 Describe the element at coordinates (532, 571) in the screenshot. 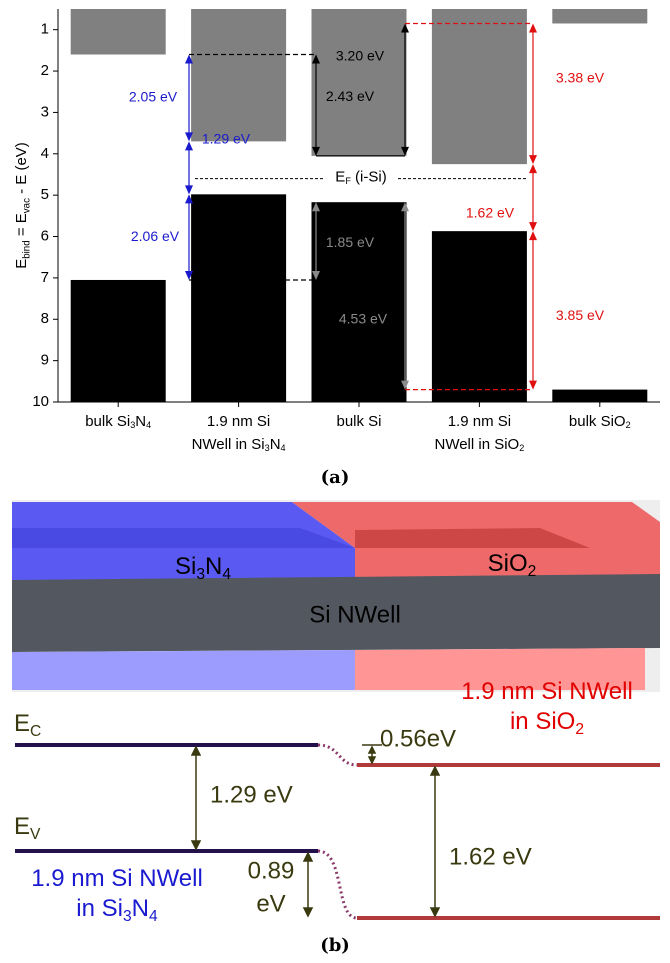

I see `slab-label-part: 2` at that location.